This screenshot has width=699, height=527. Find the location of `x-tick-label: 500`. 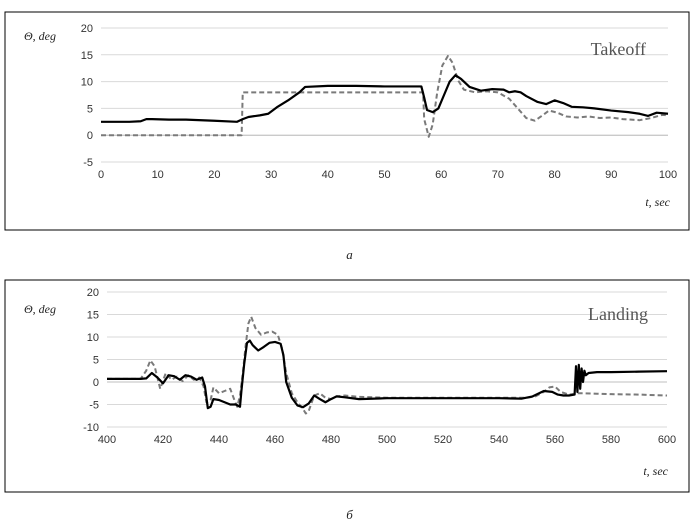

x-tick-label: 500 is located at coordinates (387, 440).